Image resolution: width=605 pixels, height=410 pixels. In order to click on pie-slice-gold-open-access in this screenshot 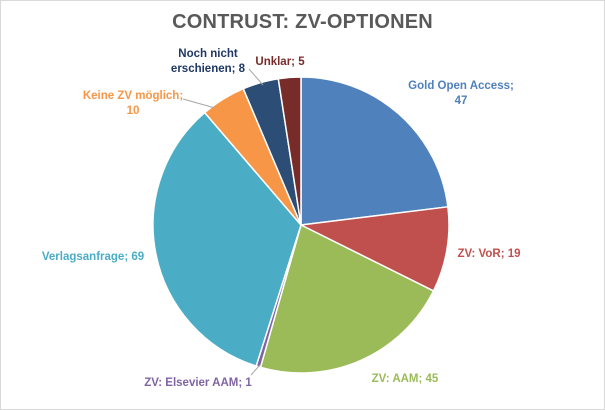, I will do `click(374, 151)`.